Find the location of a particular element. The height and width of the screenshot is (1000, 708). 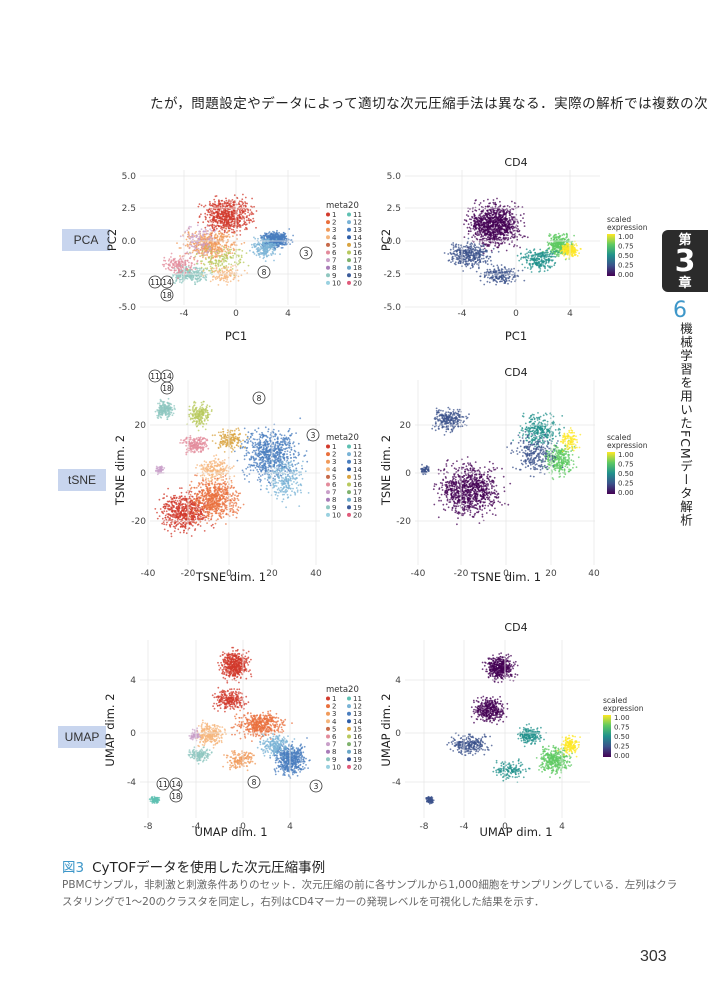

tsne_left-ytick: -20 is located at coordinates (138, 522).